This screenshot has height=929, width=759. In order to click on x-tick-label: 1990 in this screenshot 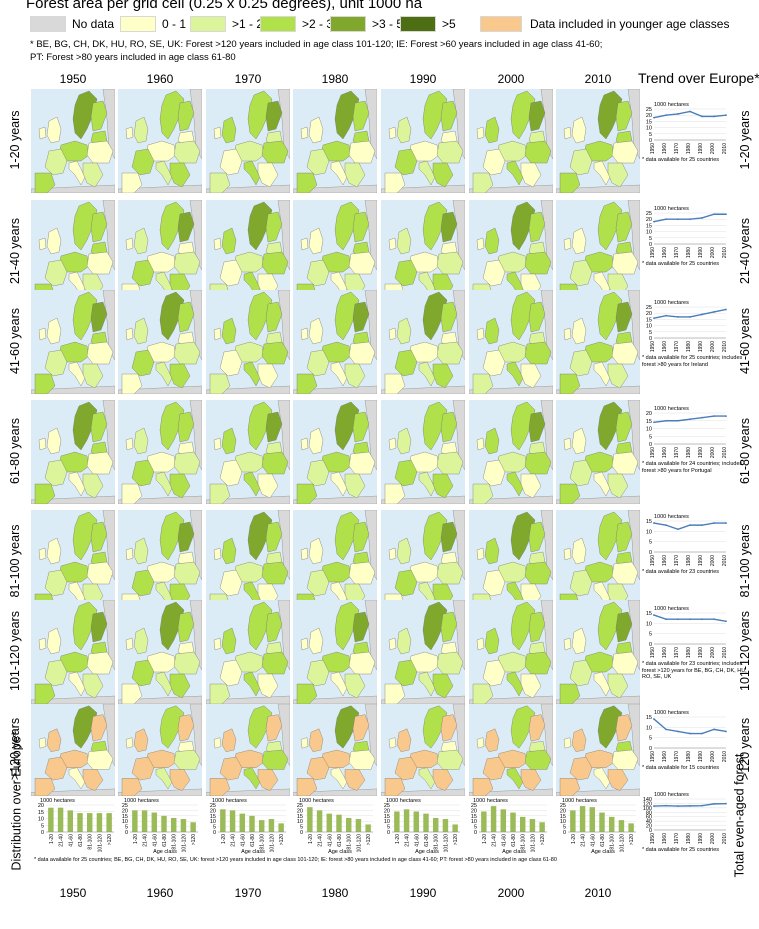, I will do `click(701, 346)`.